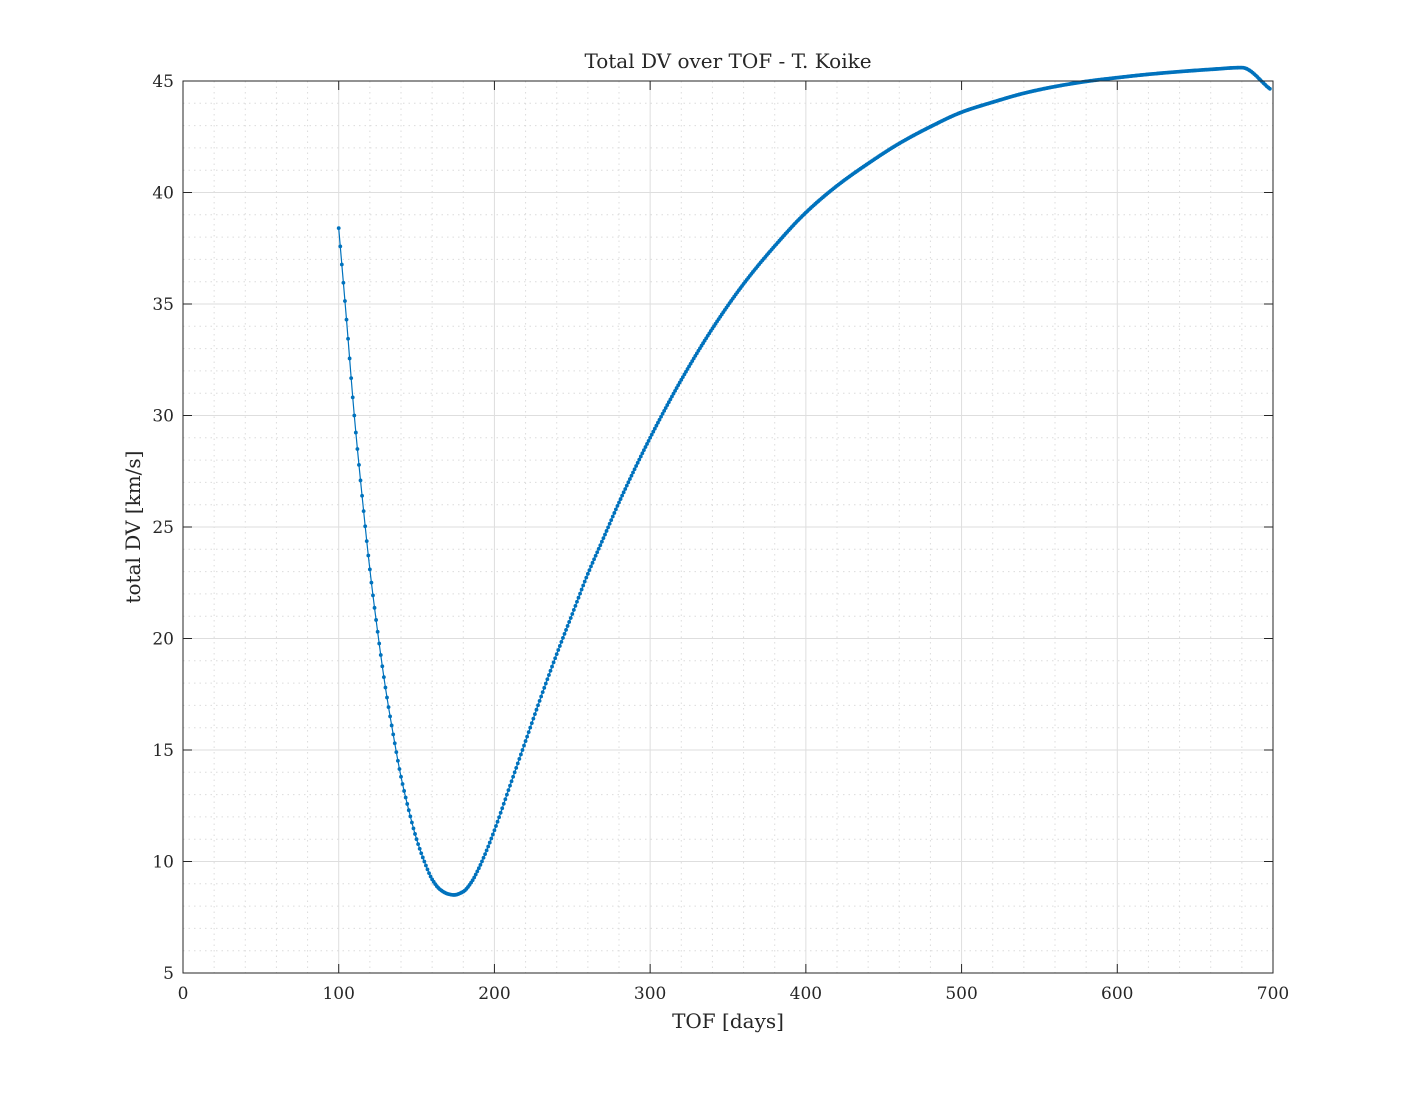 The image size is (1406, 1094). Describe the element at coordinates (727, 61) in the screenshot. I see `chart-title: Total DV over TOF - T. Koike` at that location.